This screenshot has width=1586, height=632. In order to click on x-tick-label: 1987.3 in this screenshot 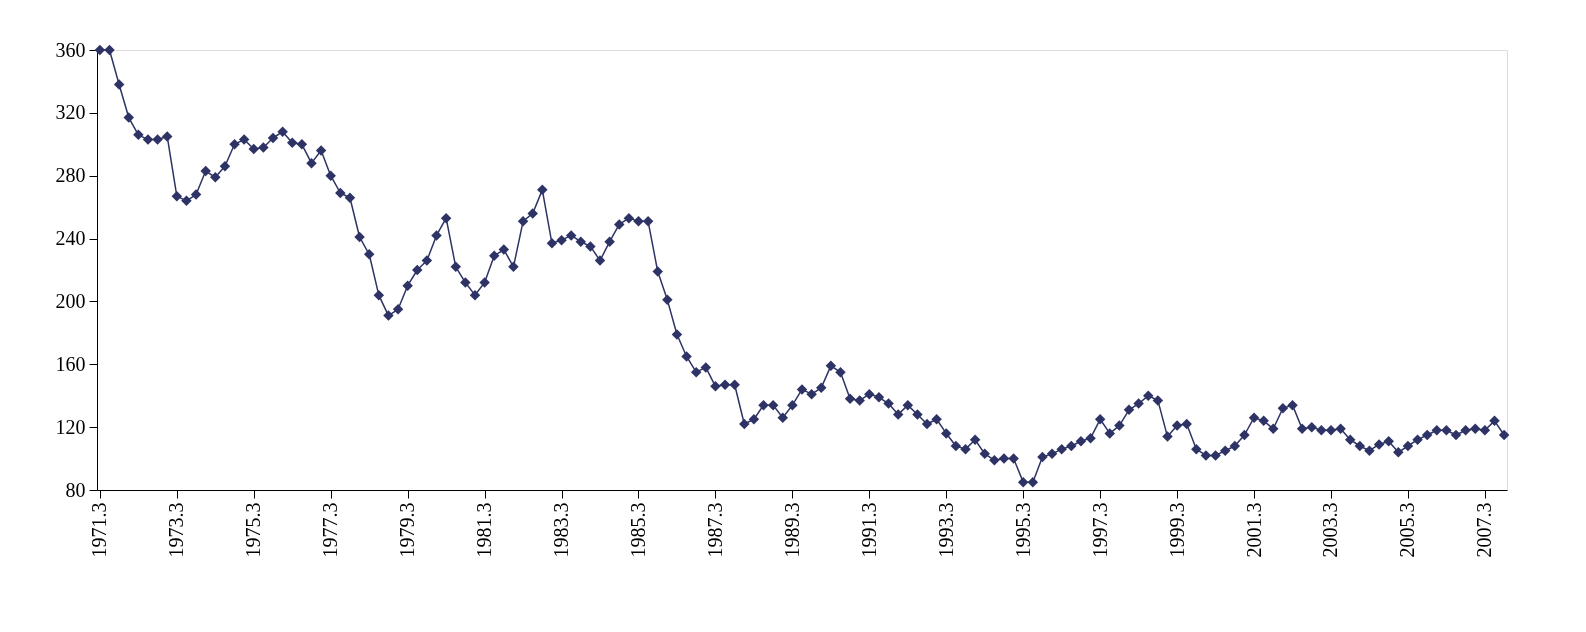, I will do `click(714, 530)`.